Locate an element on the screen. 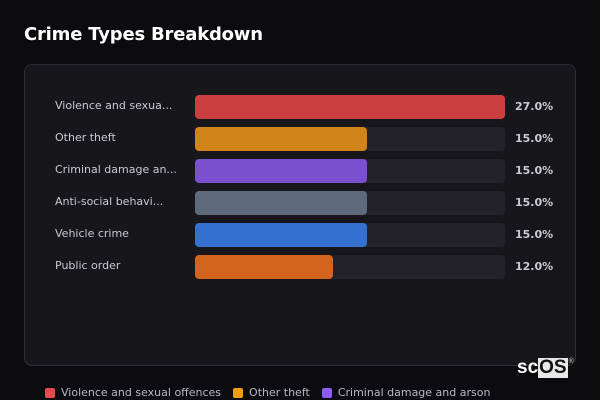  bar-label: Vehicle crime is located at coordinates (92, 233).